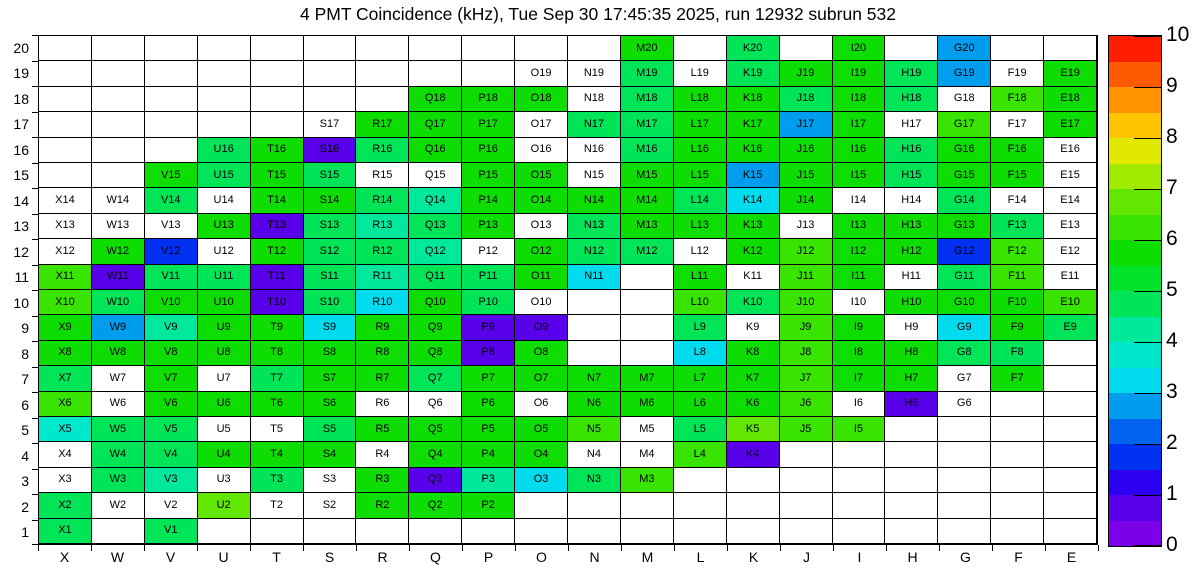 The width and height of the screenshot is (1196, 572). I want to click on heatmap-cell: E10, so click(1070, 302).